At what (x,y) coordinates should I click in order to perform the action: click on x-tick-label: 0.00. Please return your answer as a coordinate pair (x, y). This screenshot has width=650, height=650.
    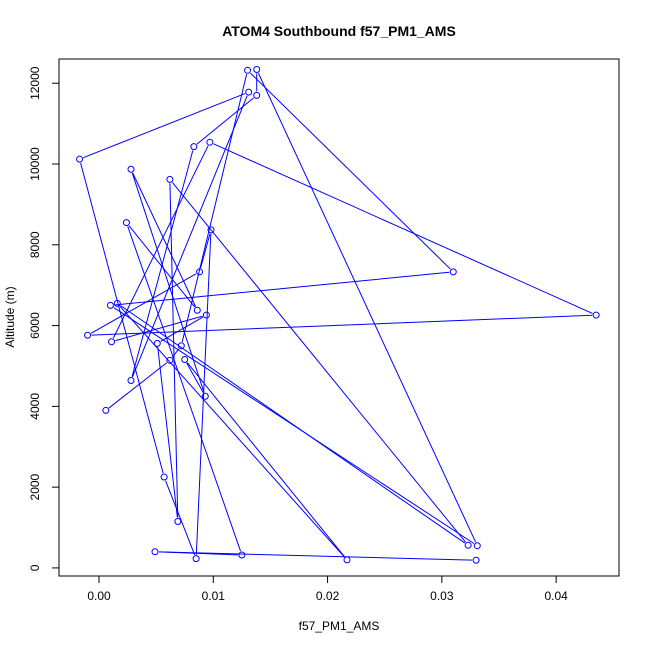
    Looking at the image, I should click on (99, 596).